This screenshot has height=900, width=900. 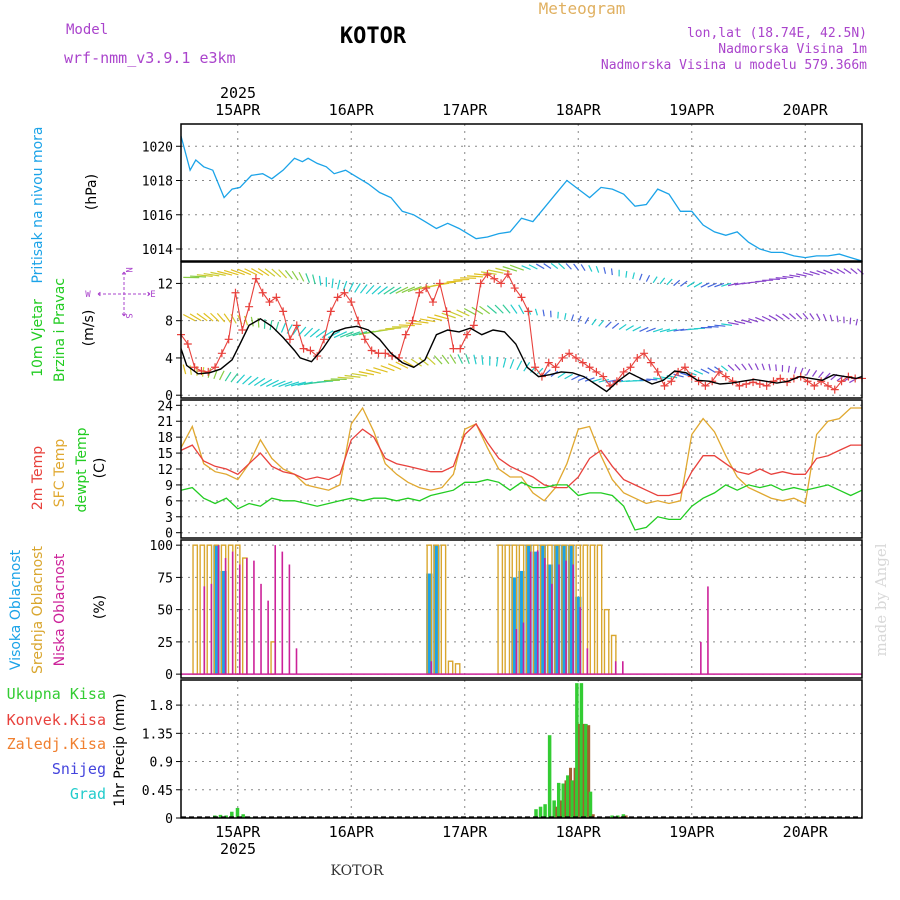 I want to click on top-date-label: 18APR, so click(x=579, y=110).